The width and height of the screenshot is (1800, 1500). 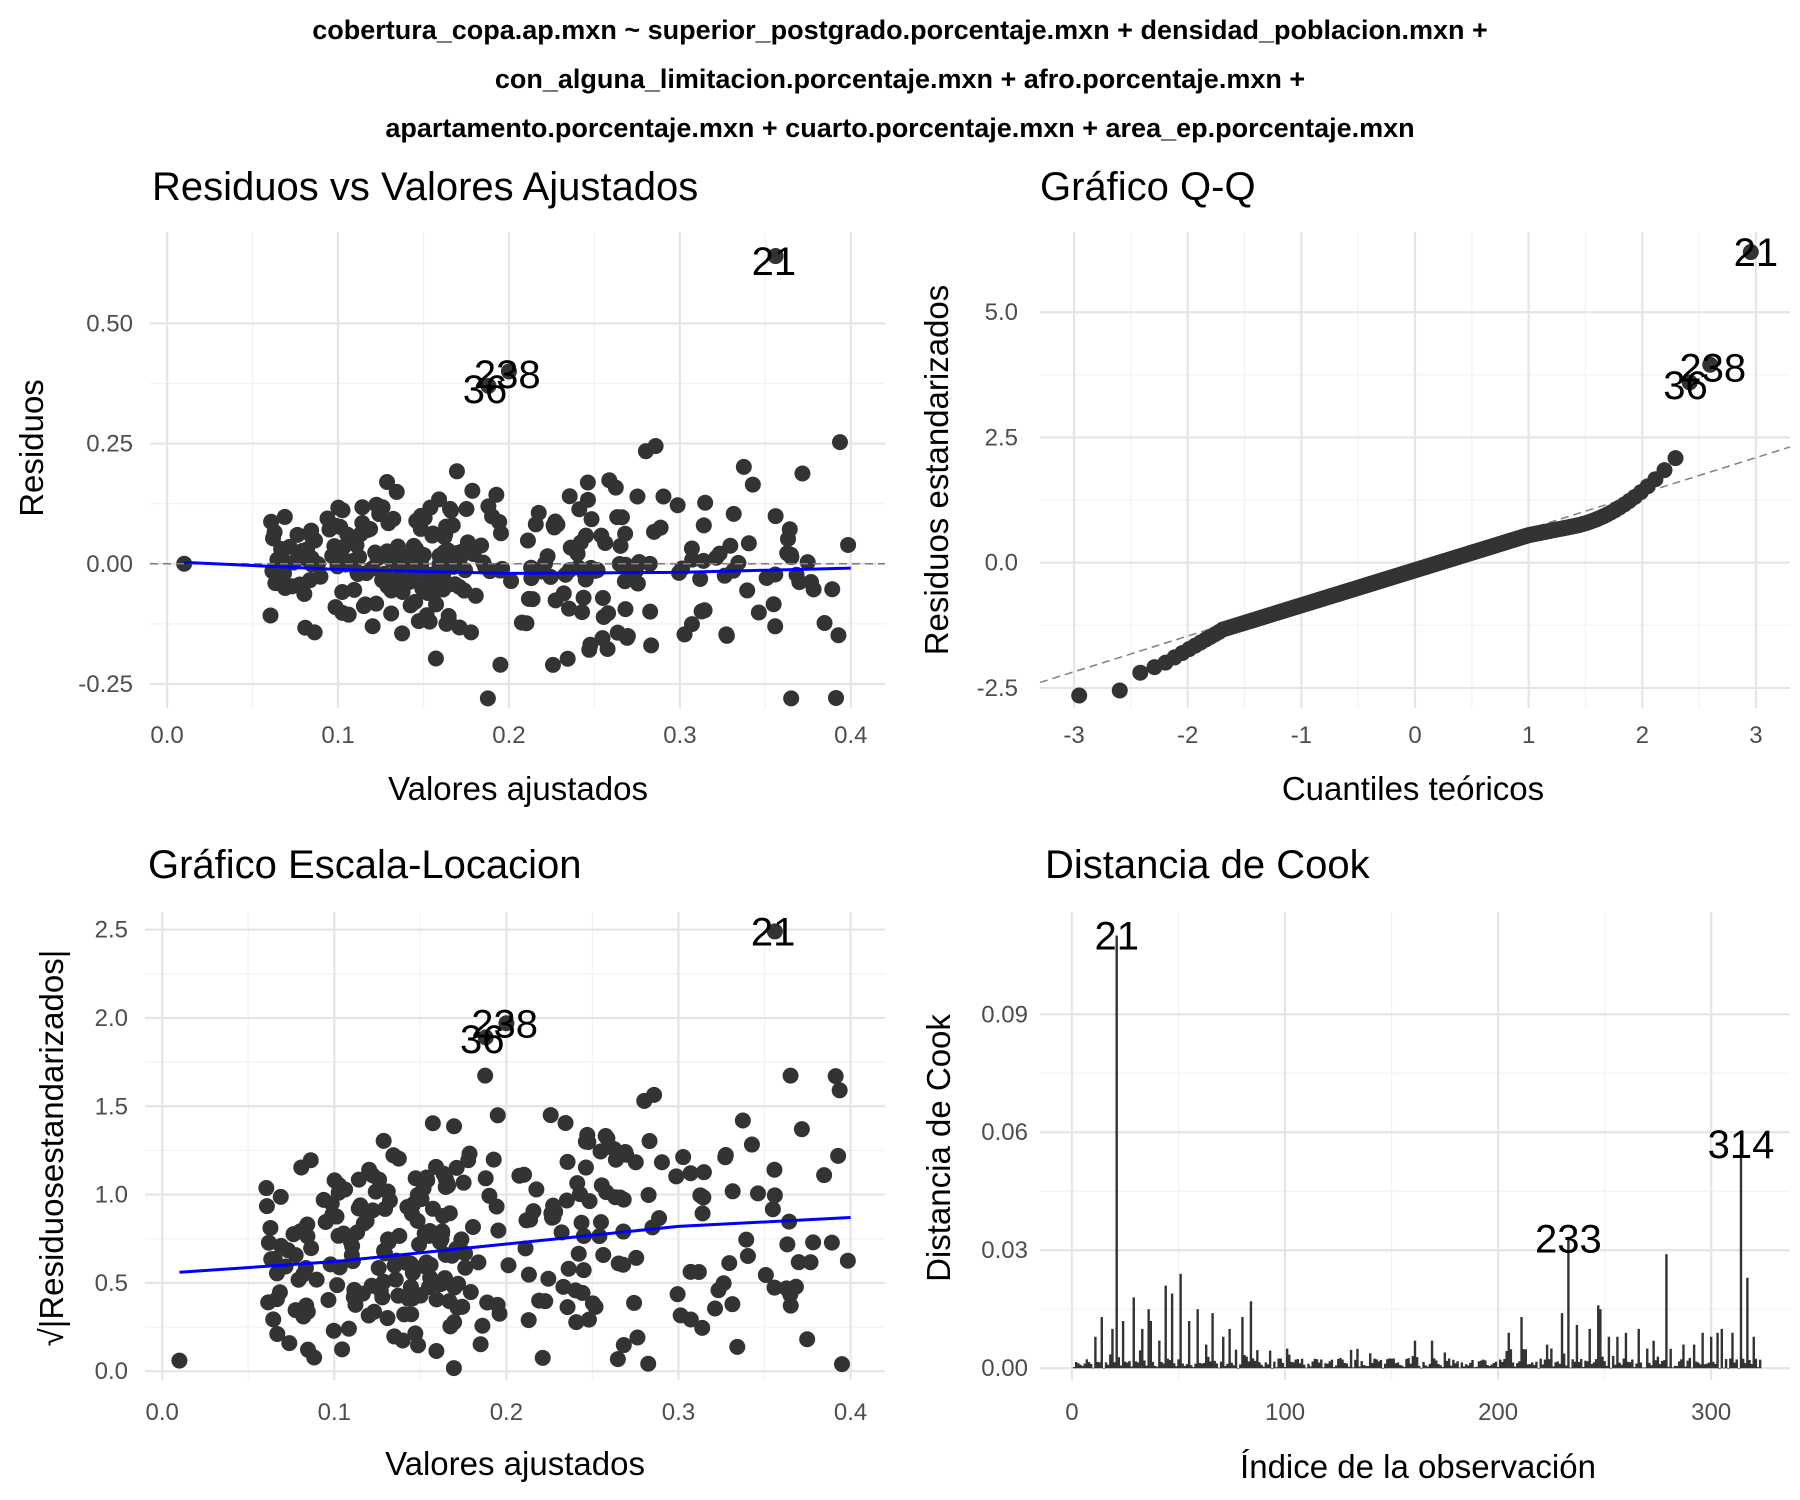 What do you see at coordinates (1755, 735) in the screenshot?
I see `x-tick-label: 3` at bounding box center [1755, 735].